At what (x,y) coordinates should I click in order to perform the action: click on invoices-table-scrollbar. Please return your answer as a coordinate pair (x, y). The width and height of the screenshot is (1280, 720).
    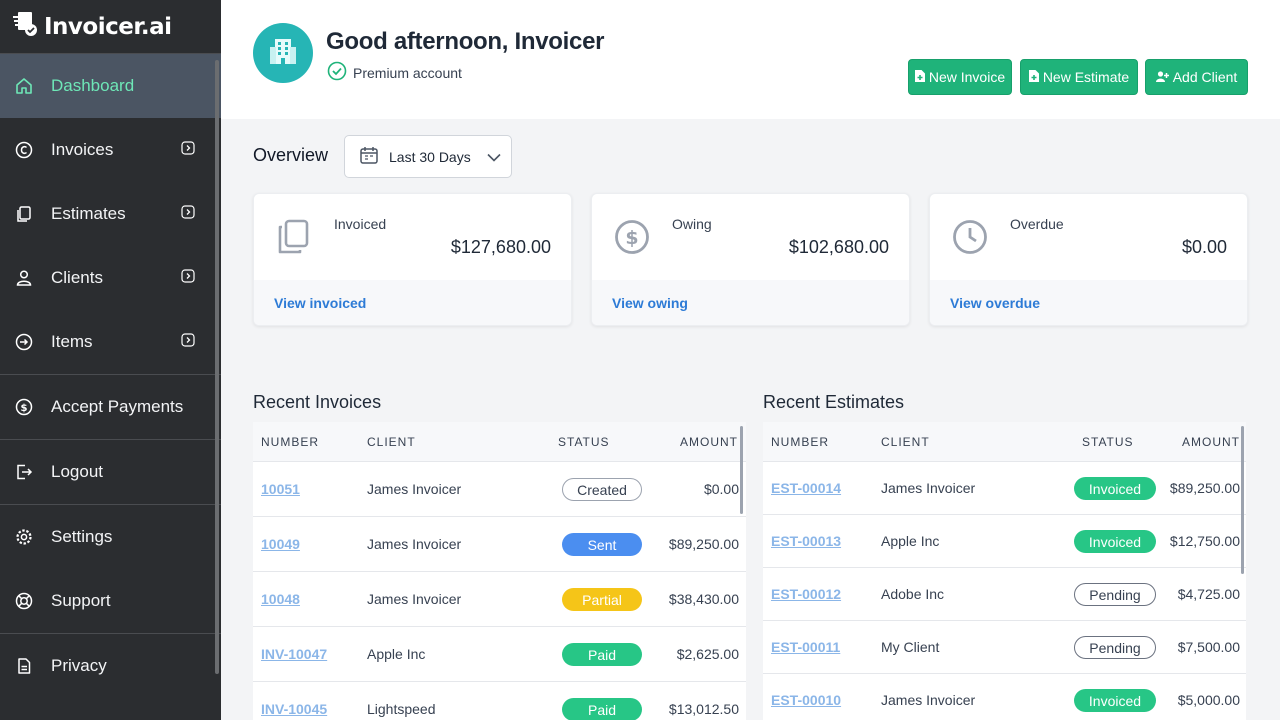
    Looking at the image, I should click on (741, 470).